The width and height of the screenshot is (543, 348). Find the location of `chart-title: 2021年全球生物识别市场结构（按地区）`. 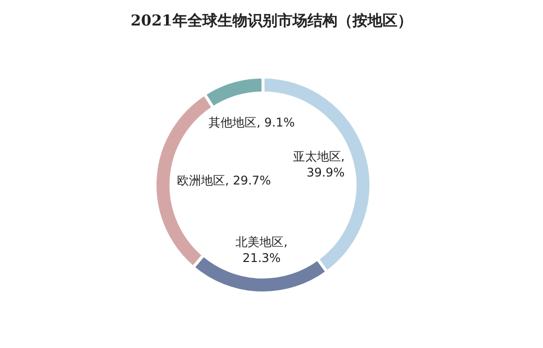

chart-title: 2021年全球生物识别市场结构（按地区） is located at coordinates (271, 21).